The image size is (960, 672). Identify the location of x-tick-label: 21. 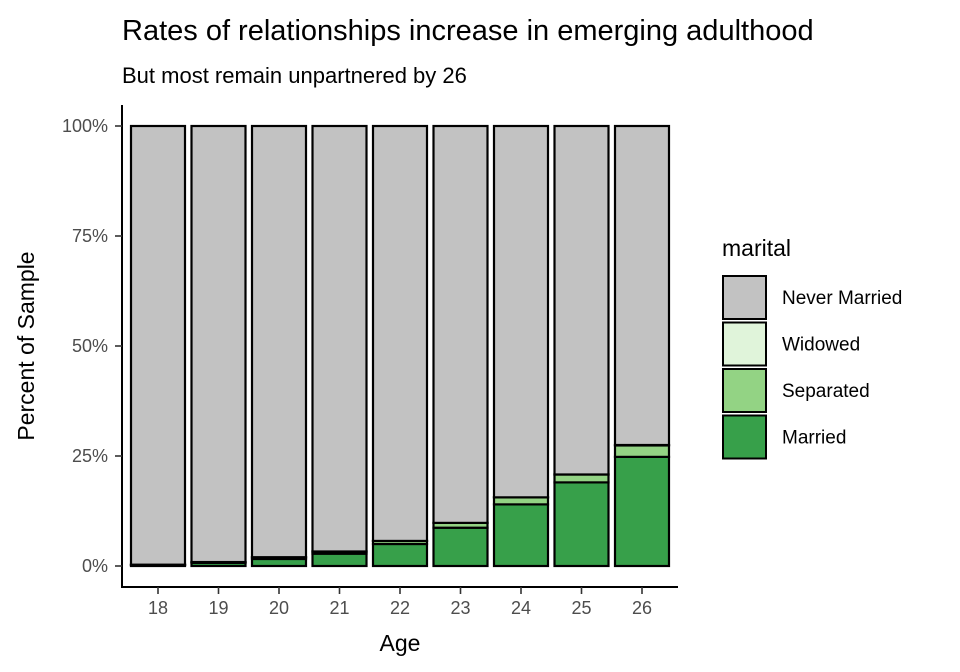
(339, 608).